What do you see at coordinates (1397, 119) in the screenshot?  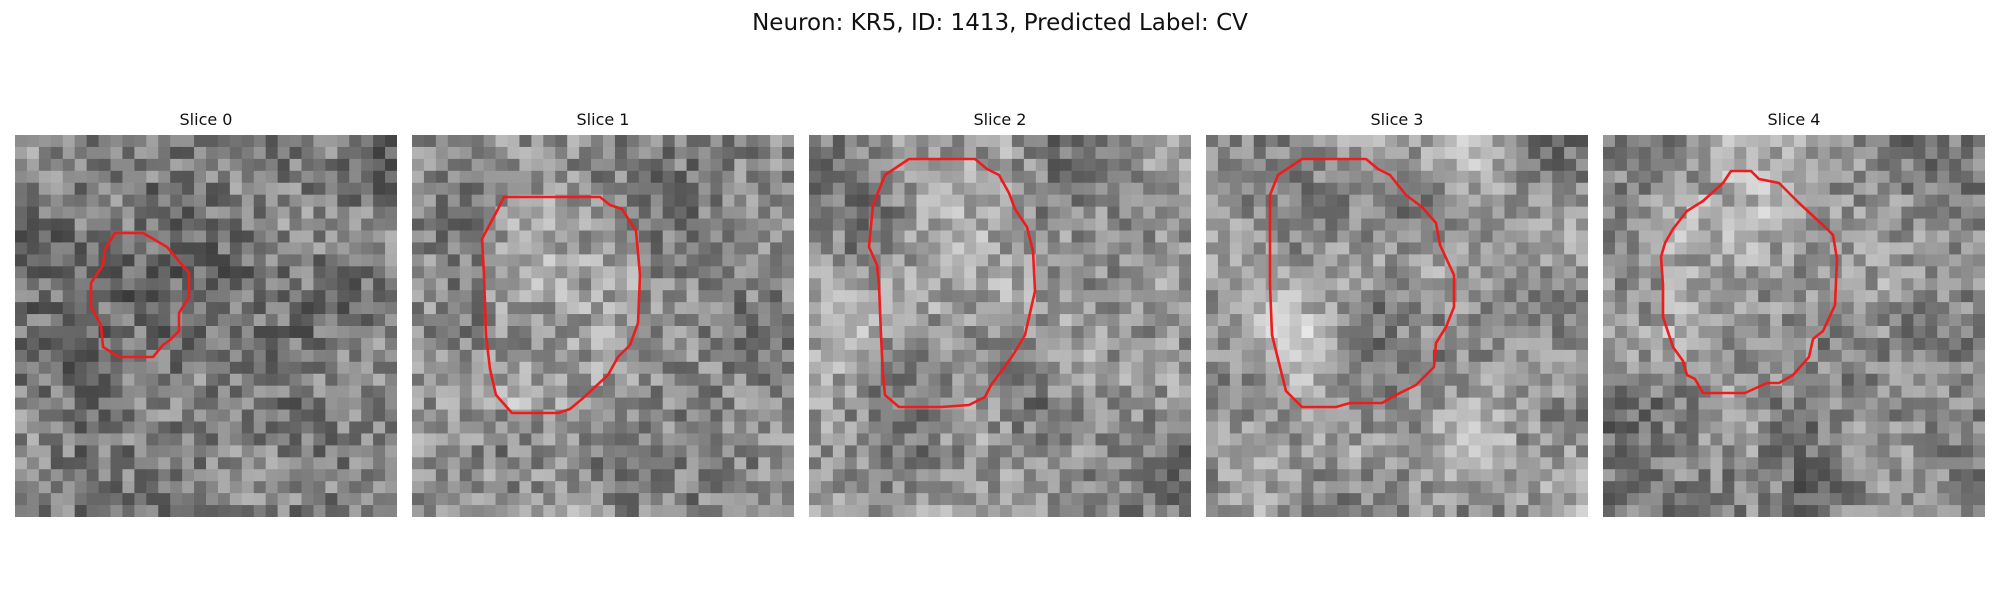 I see `slice-title-3: Slice 3` at bounding box center [1397, 119].